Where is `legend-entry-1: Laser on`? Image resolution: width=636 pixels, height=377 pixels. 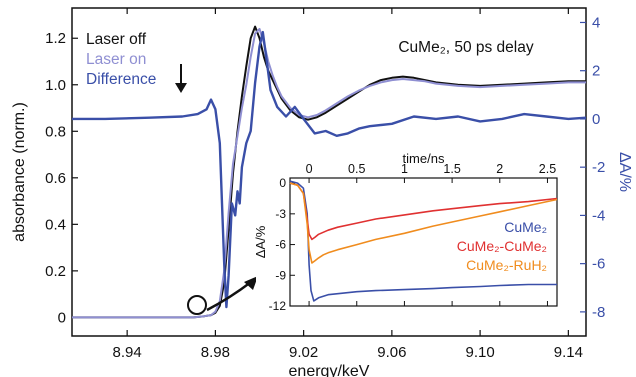
legend-entry-1: Laser on is located at coordinates (116, 59).